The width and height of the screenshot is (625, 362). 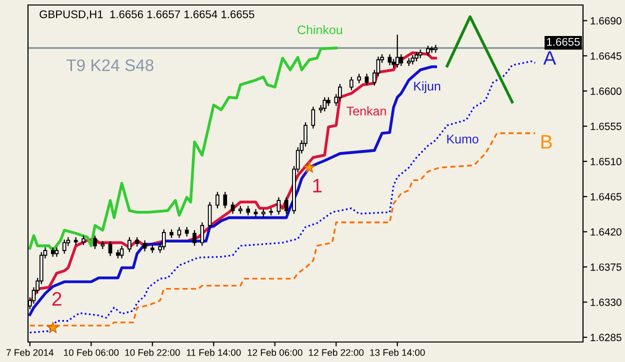 I want to click on x-tick-label: 13 Feb 14:00, so click(x=397, y=352).